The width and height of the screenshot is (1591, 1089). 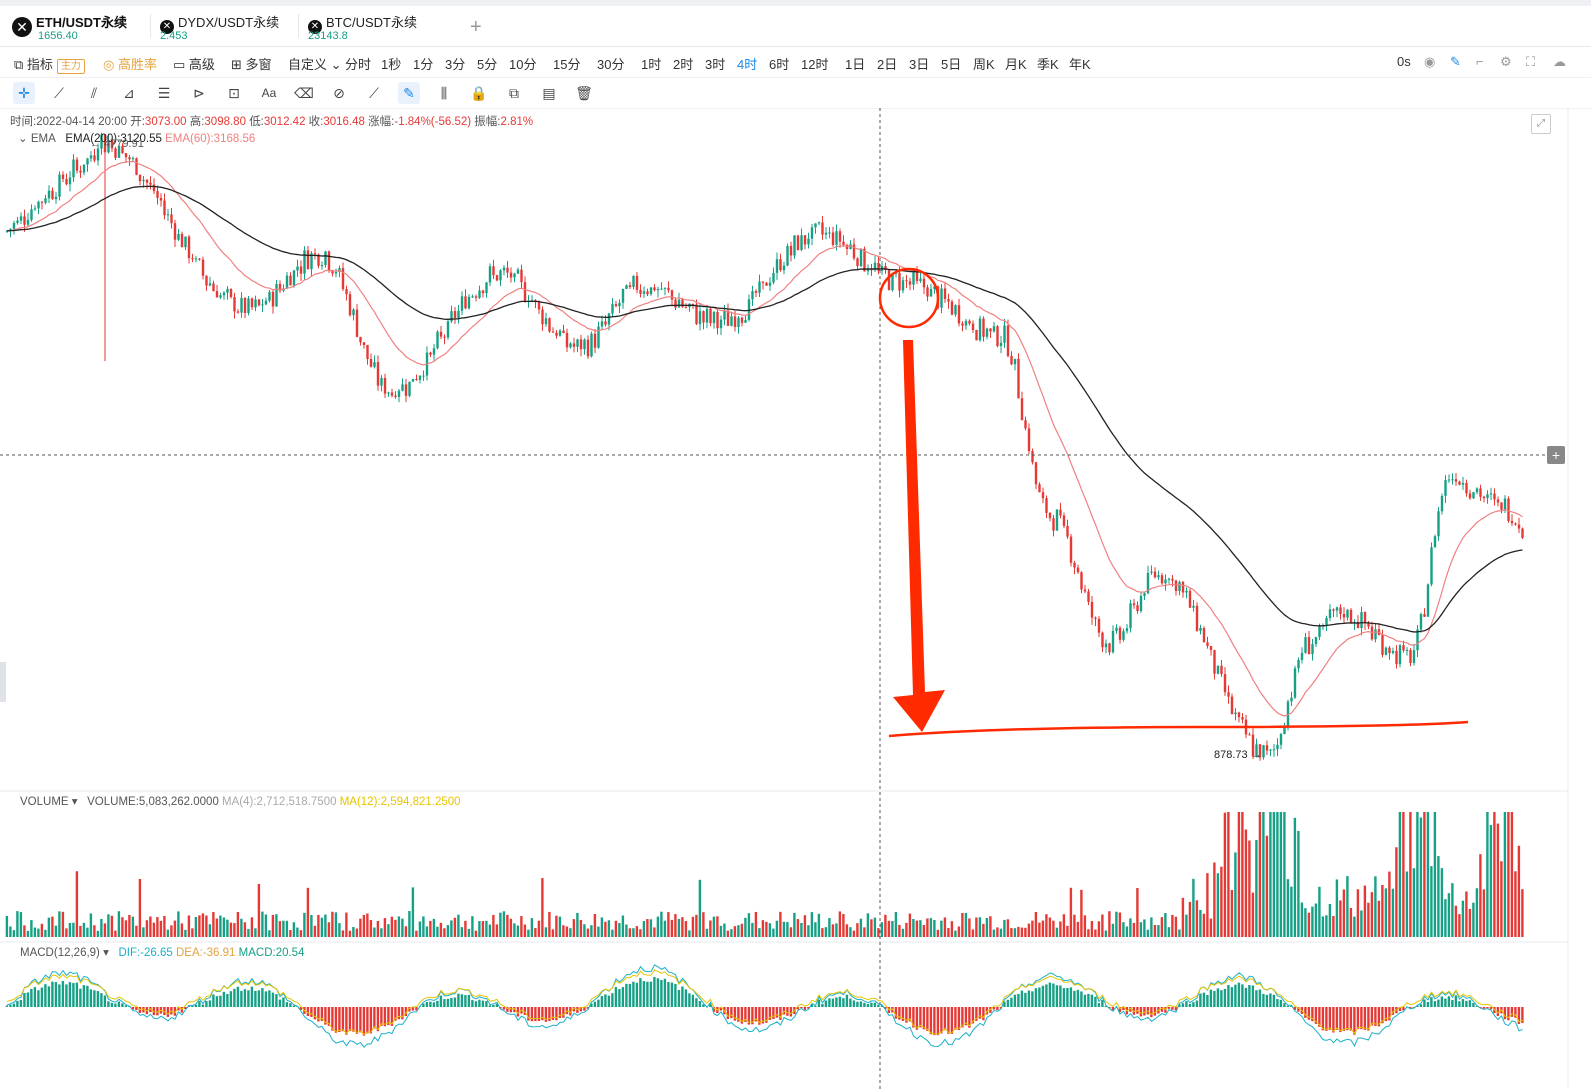 What do you see at coordinates (651, 64) in the screenshot?
I see `interval-7: 1时` at bounding box center [651, 64].